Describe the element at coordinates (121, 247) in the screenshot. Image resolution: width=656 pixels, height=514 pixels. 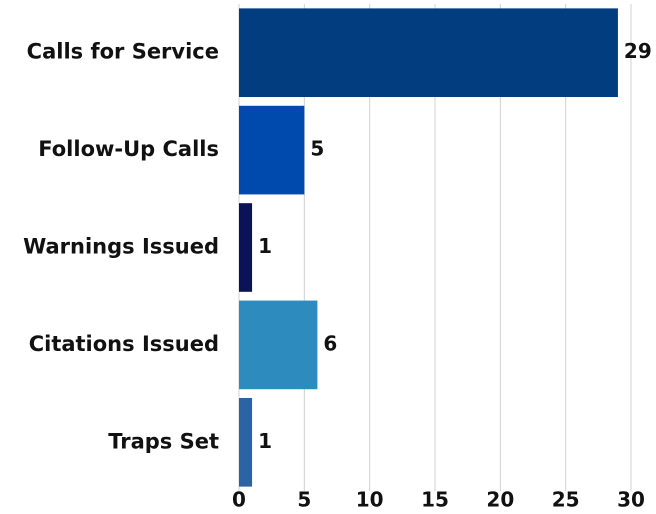
I see `y-tick-label: Warnings Issued` at that location.